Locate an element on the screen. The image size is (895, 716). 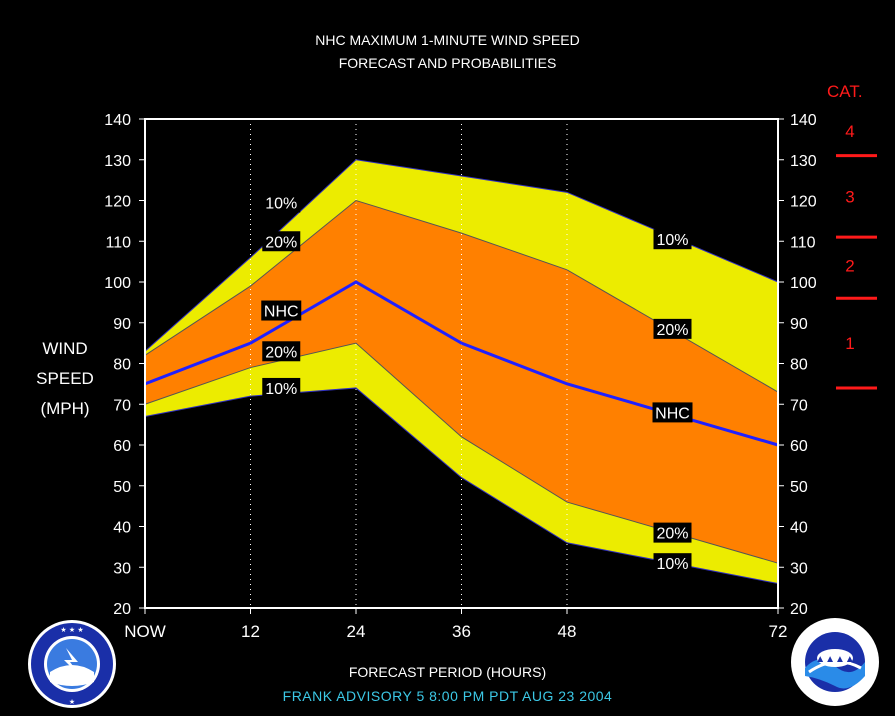
y-tick-label-right: 140 is located at coordinates (803, 120).